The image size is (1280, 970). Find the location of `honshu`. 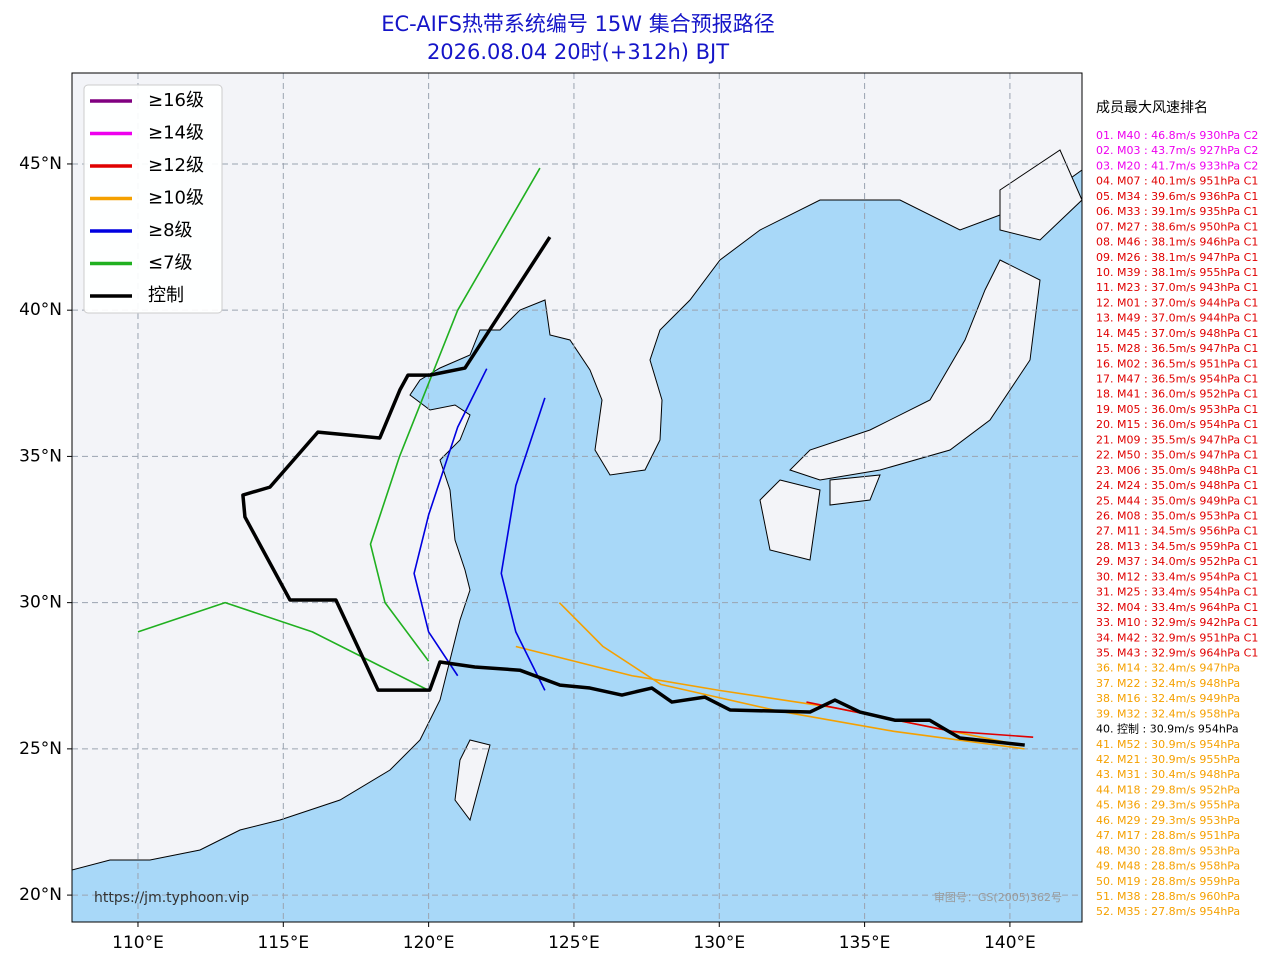

honshu is located at coordinates (915, 370).